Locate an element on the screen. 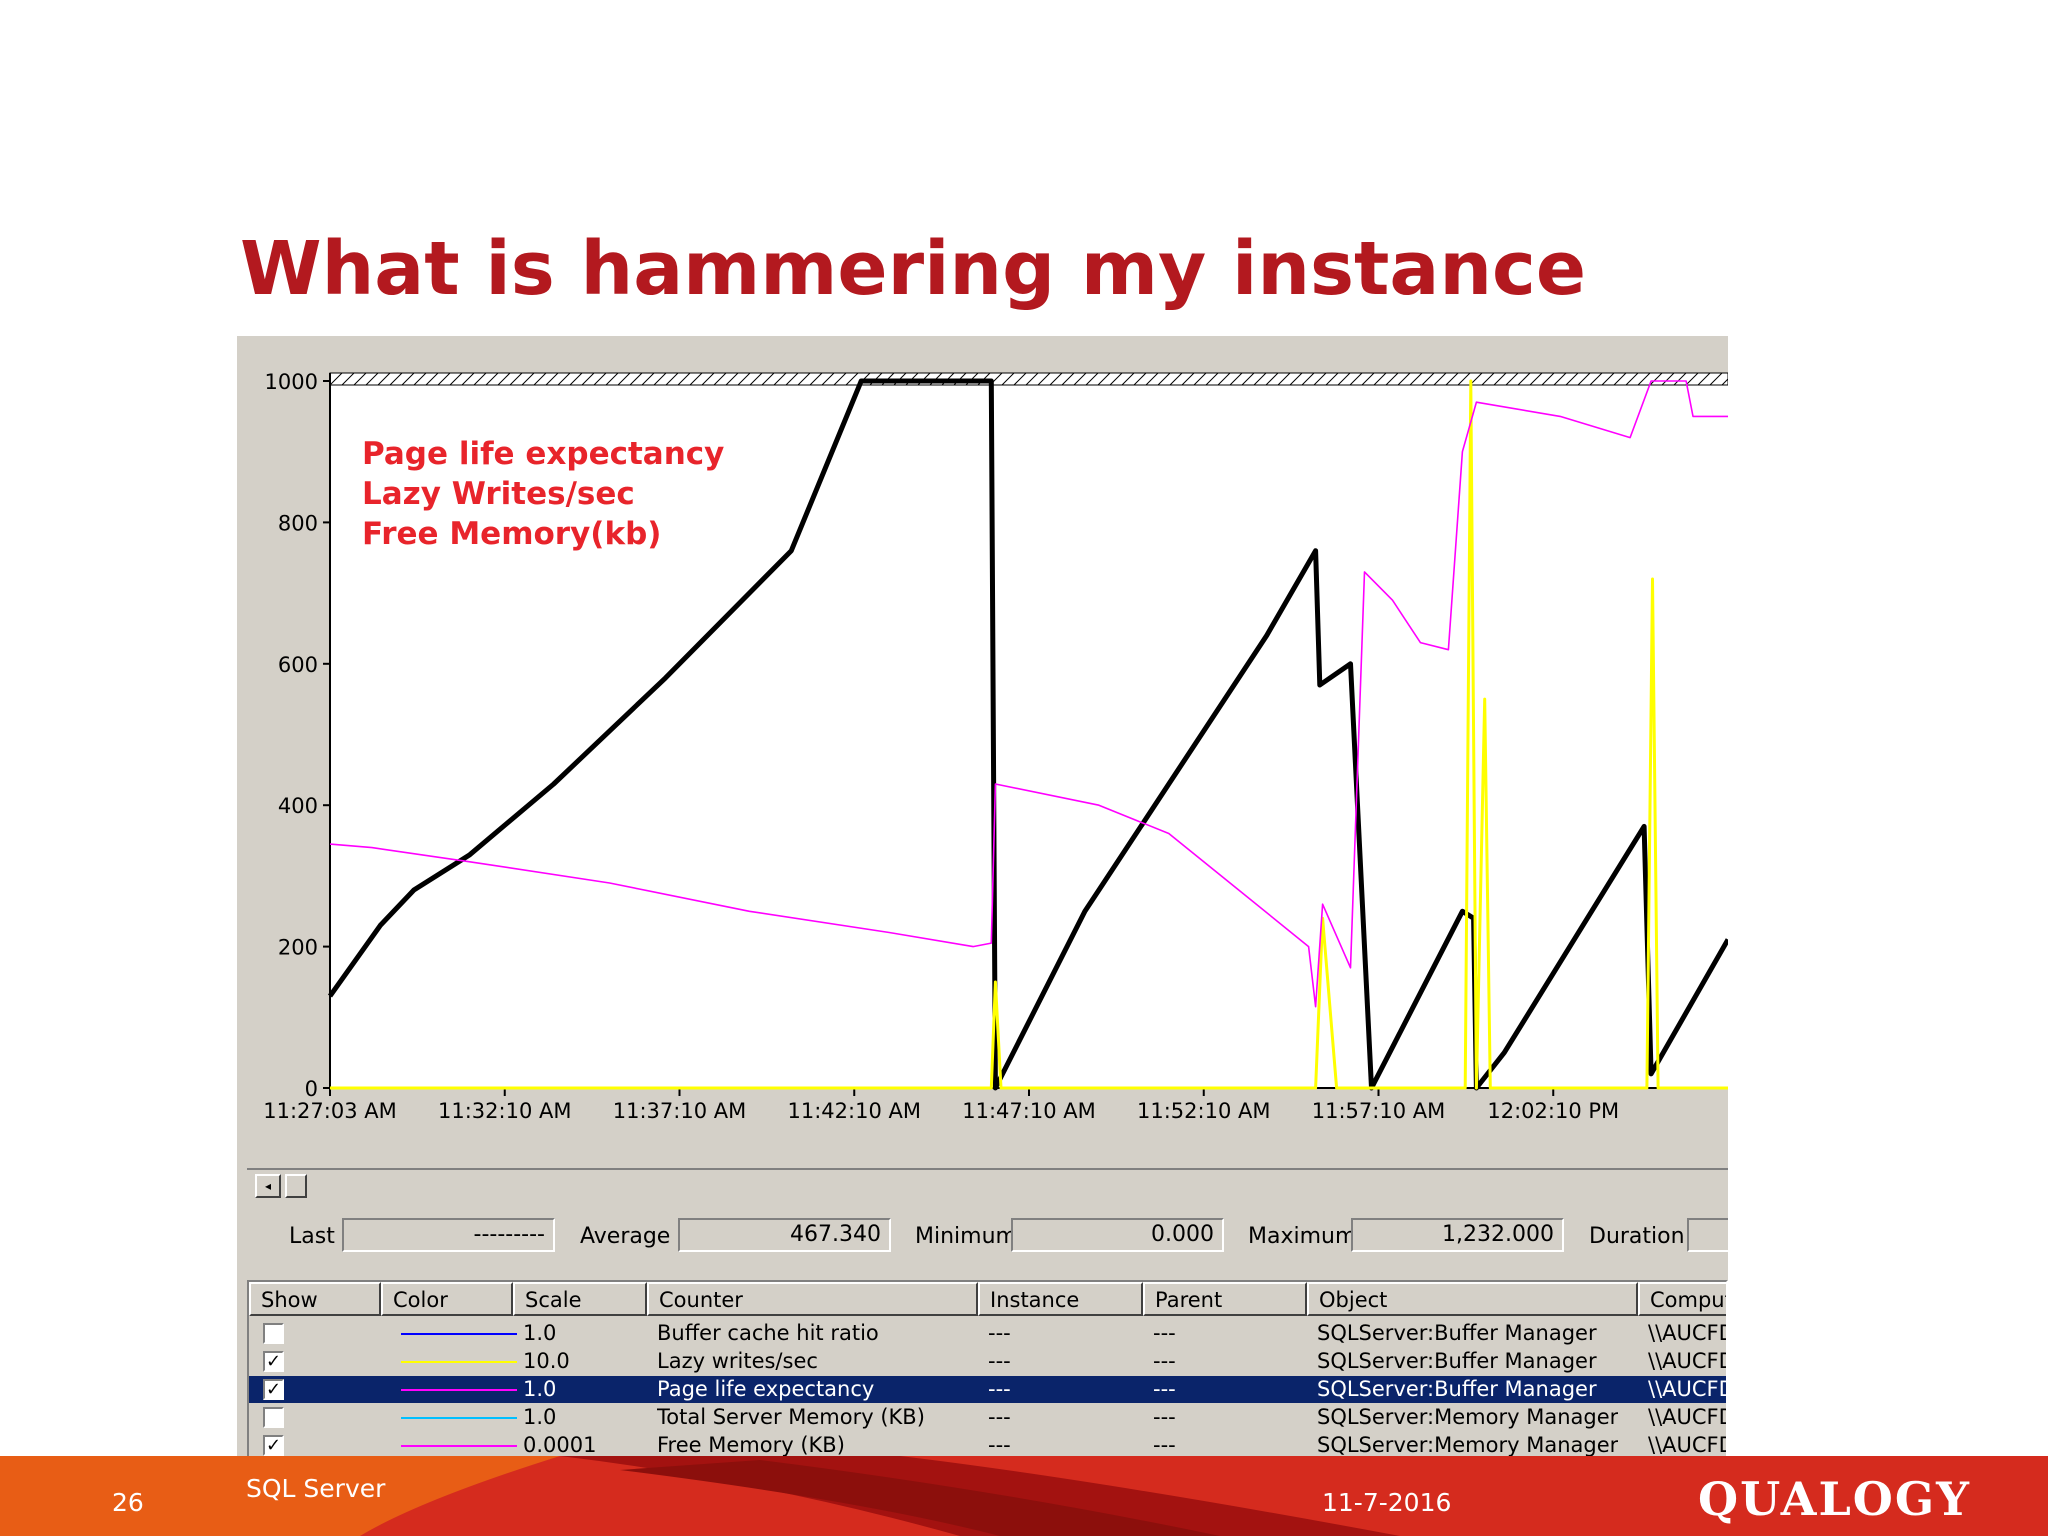  scroll-thumb is located at coordinates (296, 1186).